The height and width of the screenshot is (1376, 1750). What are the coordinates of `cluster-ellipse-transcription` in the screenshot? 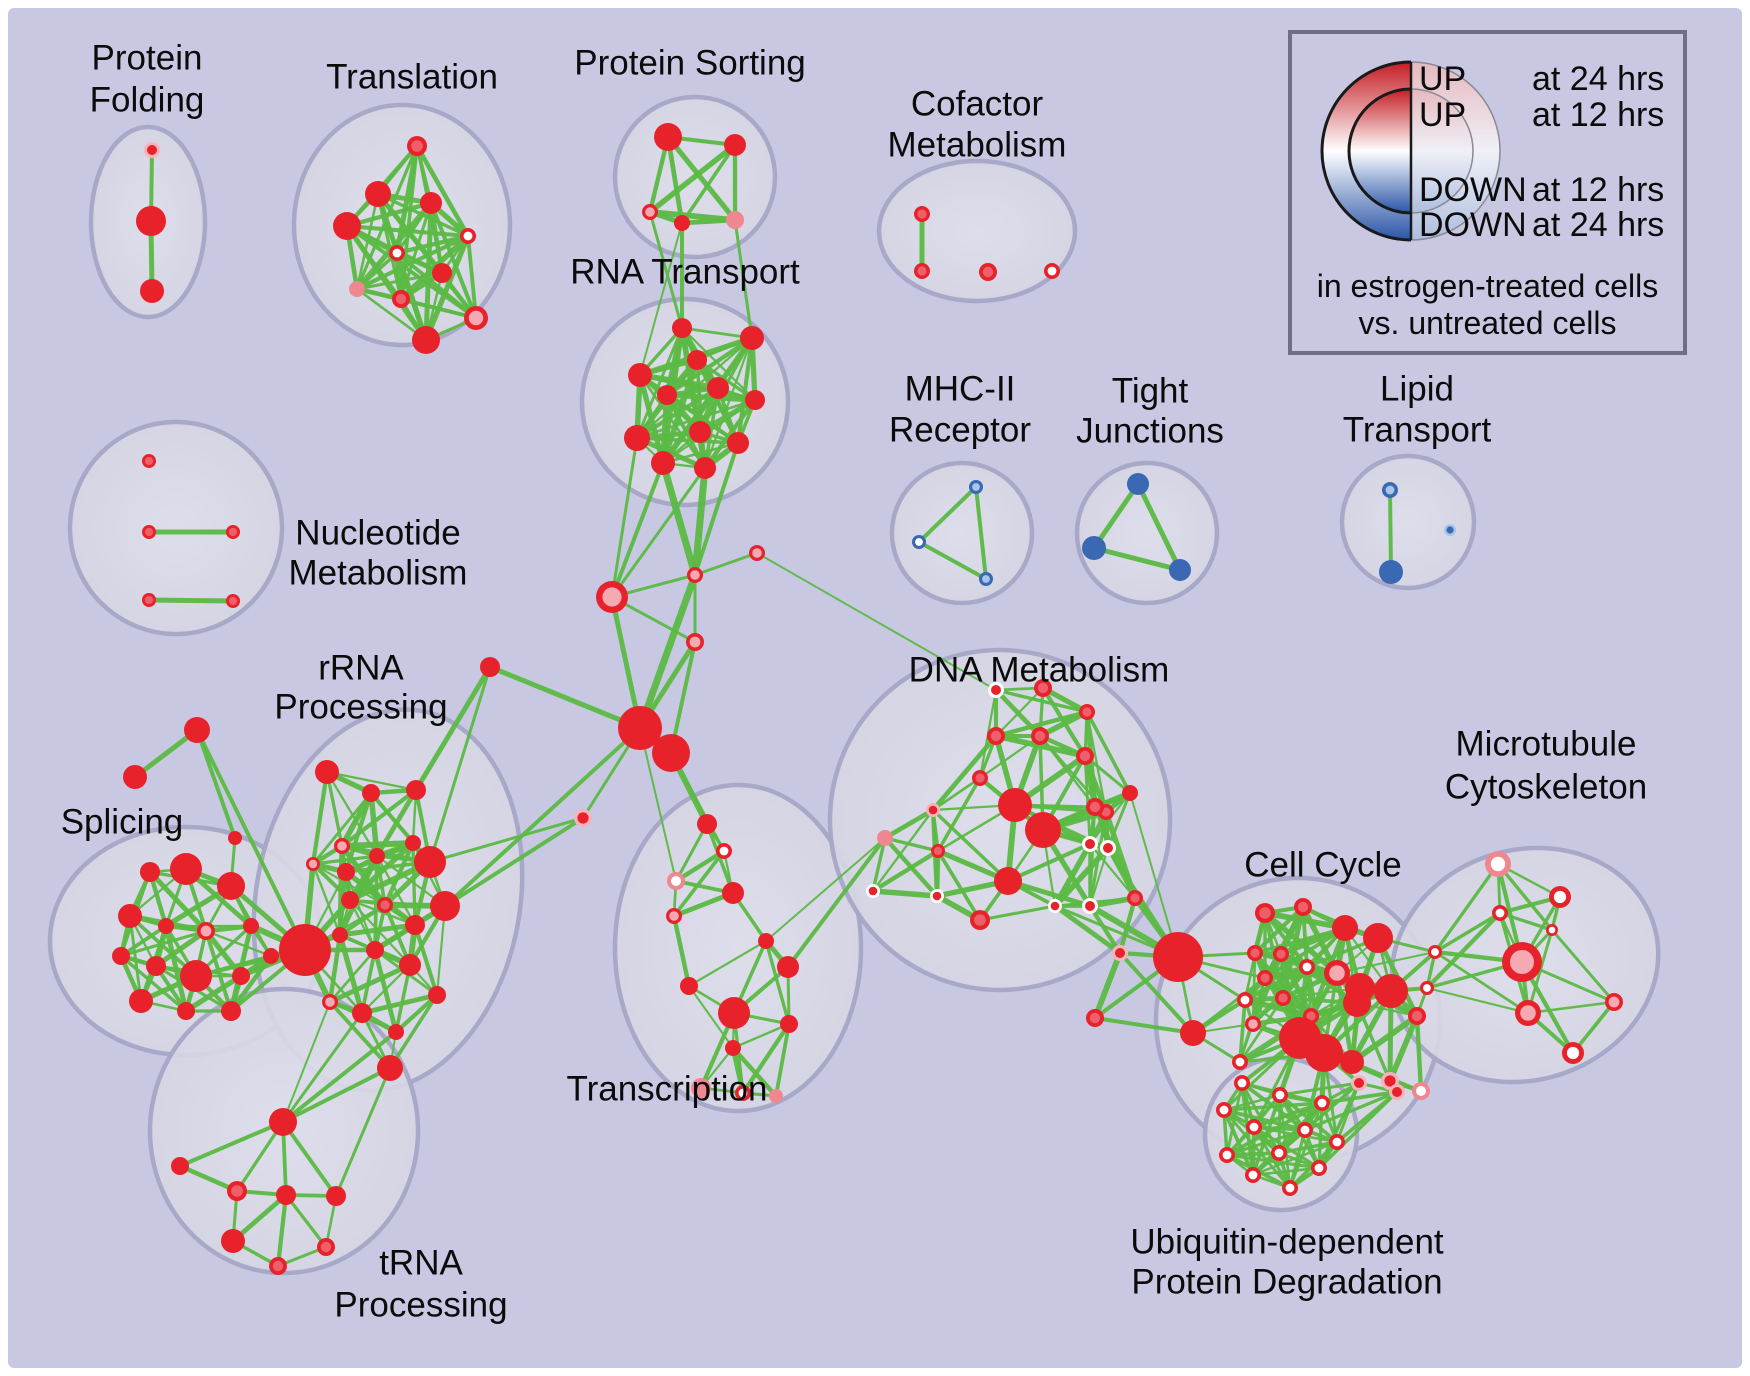 It's located at (738, 948).